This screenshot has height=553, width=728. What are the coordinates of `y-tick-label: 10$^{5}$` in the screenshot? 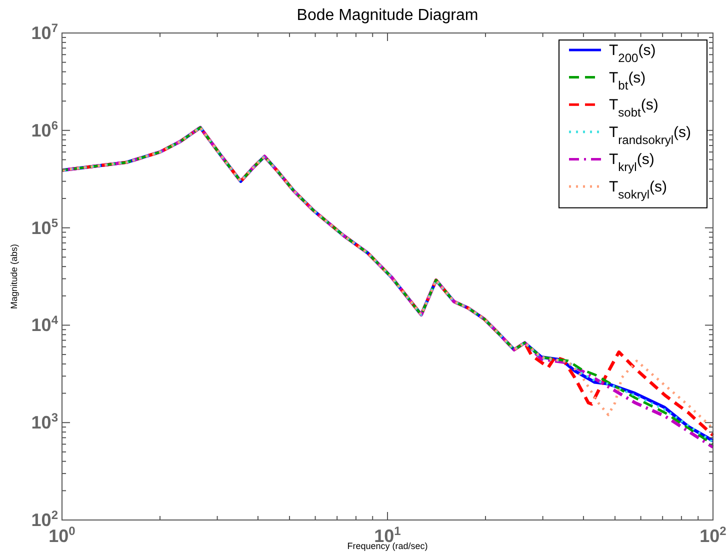 It's located at (44, 227).